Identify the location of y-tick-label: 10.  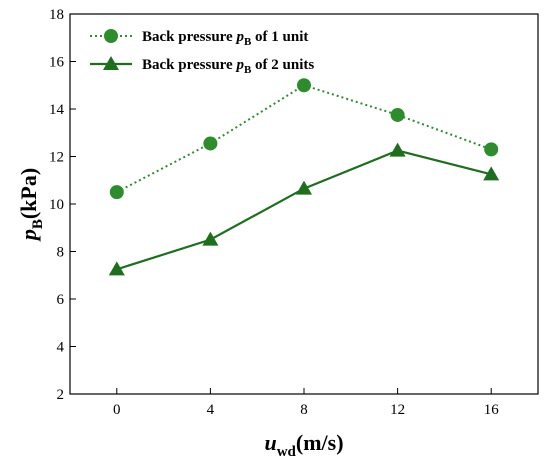
(56, 205).